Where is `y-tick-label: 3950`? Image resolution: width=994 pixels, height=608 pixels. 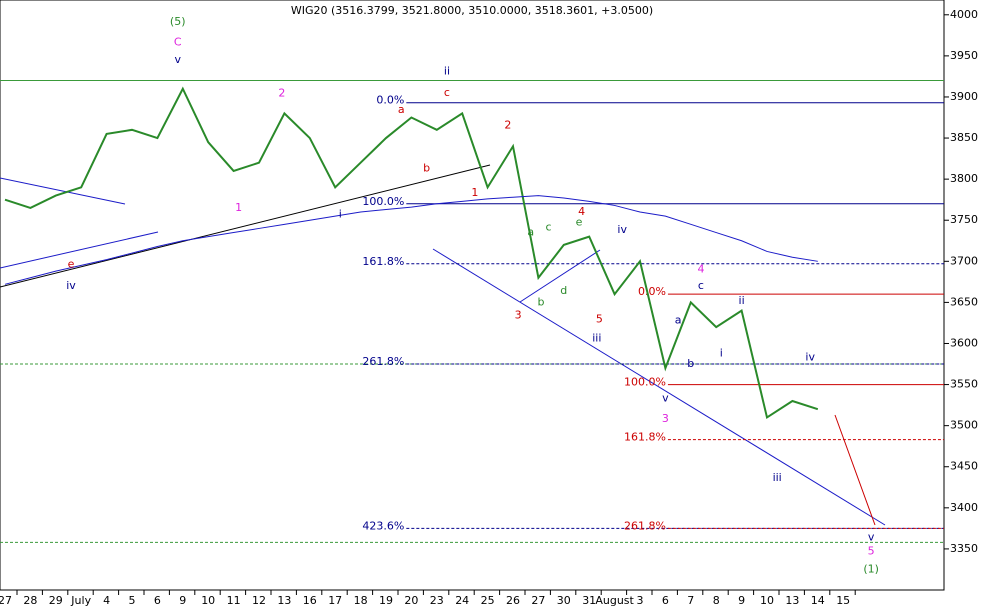 y-tick-label: 3950 is located at coordinates (964, 55).